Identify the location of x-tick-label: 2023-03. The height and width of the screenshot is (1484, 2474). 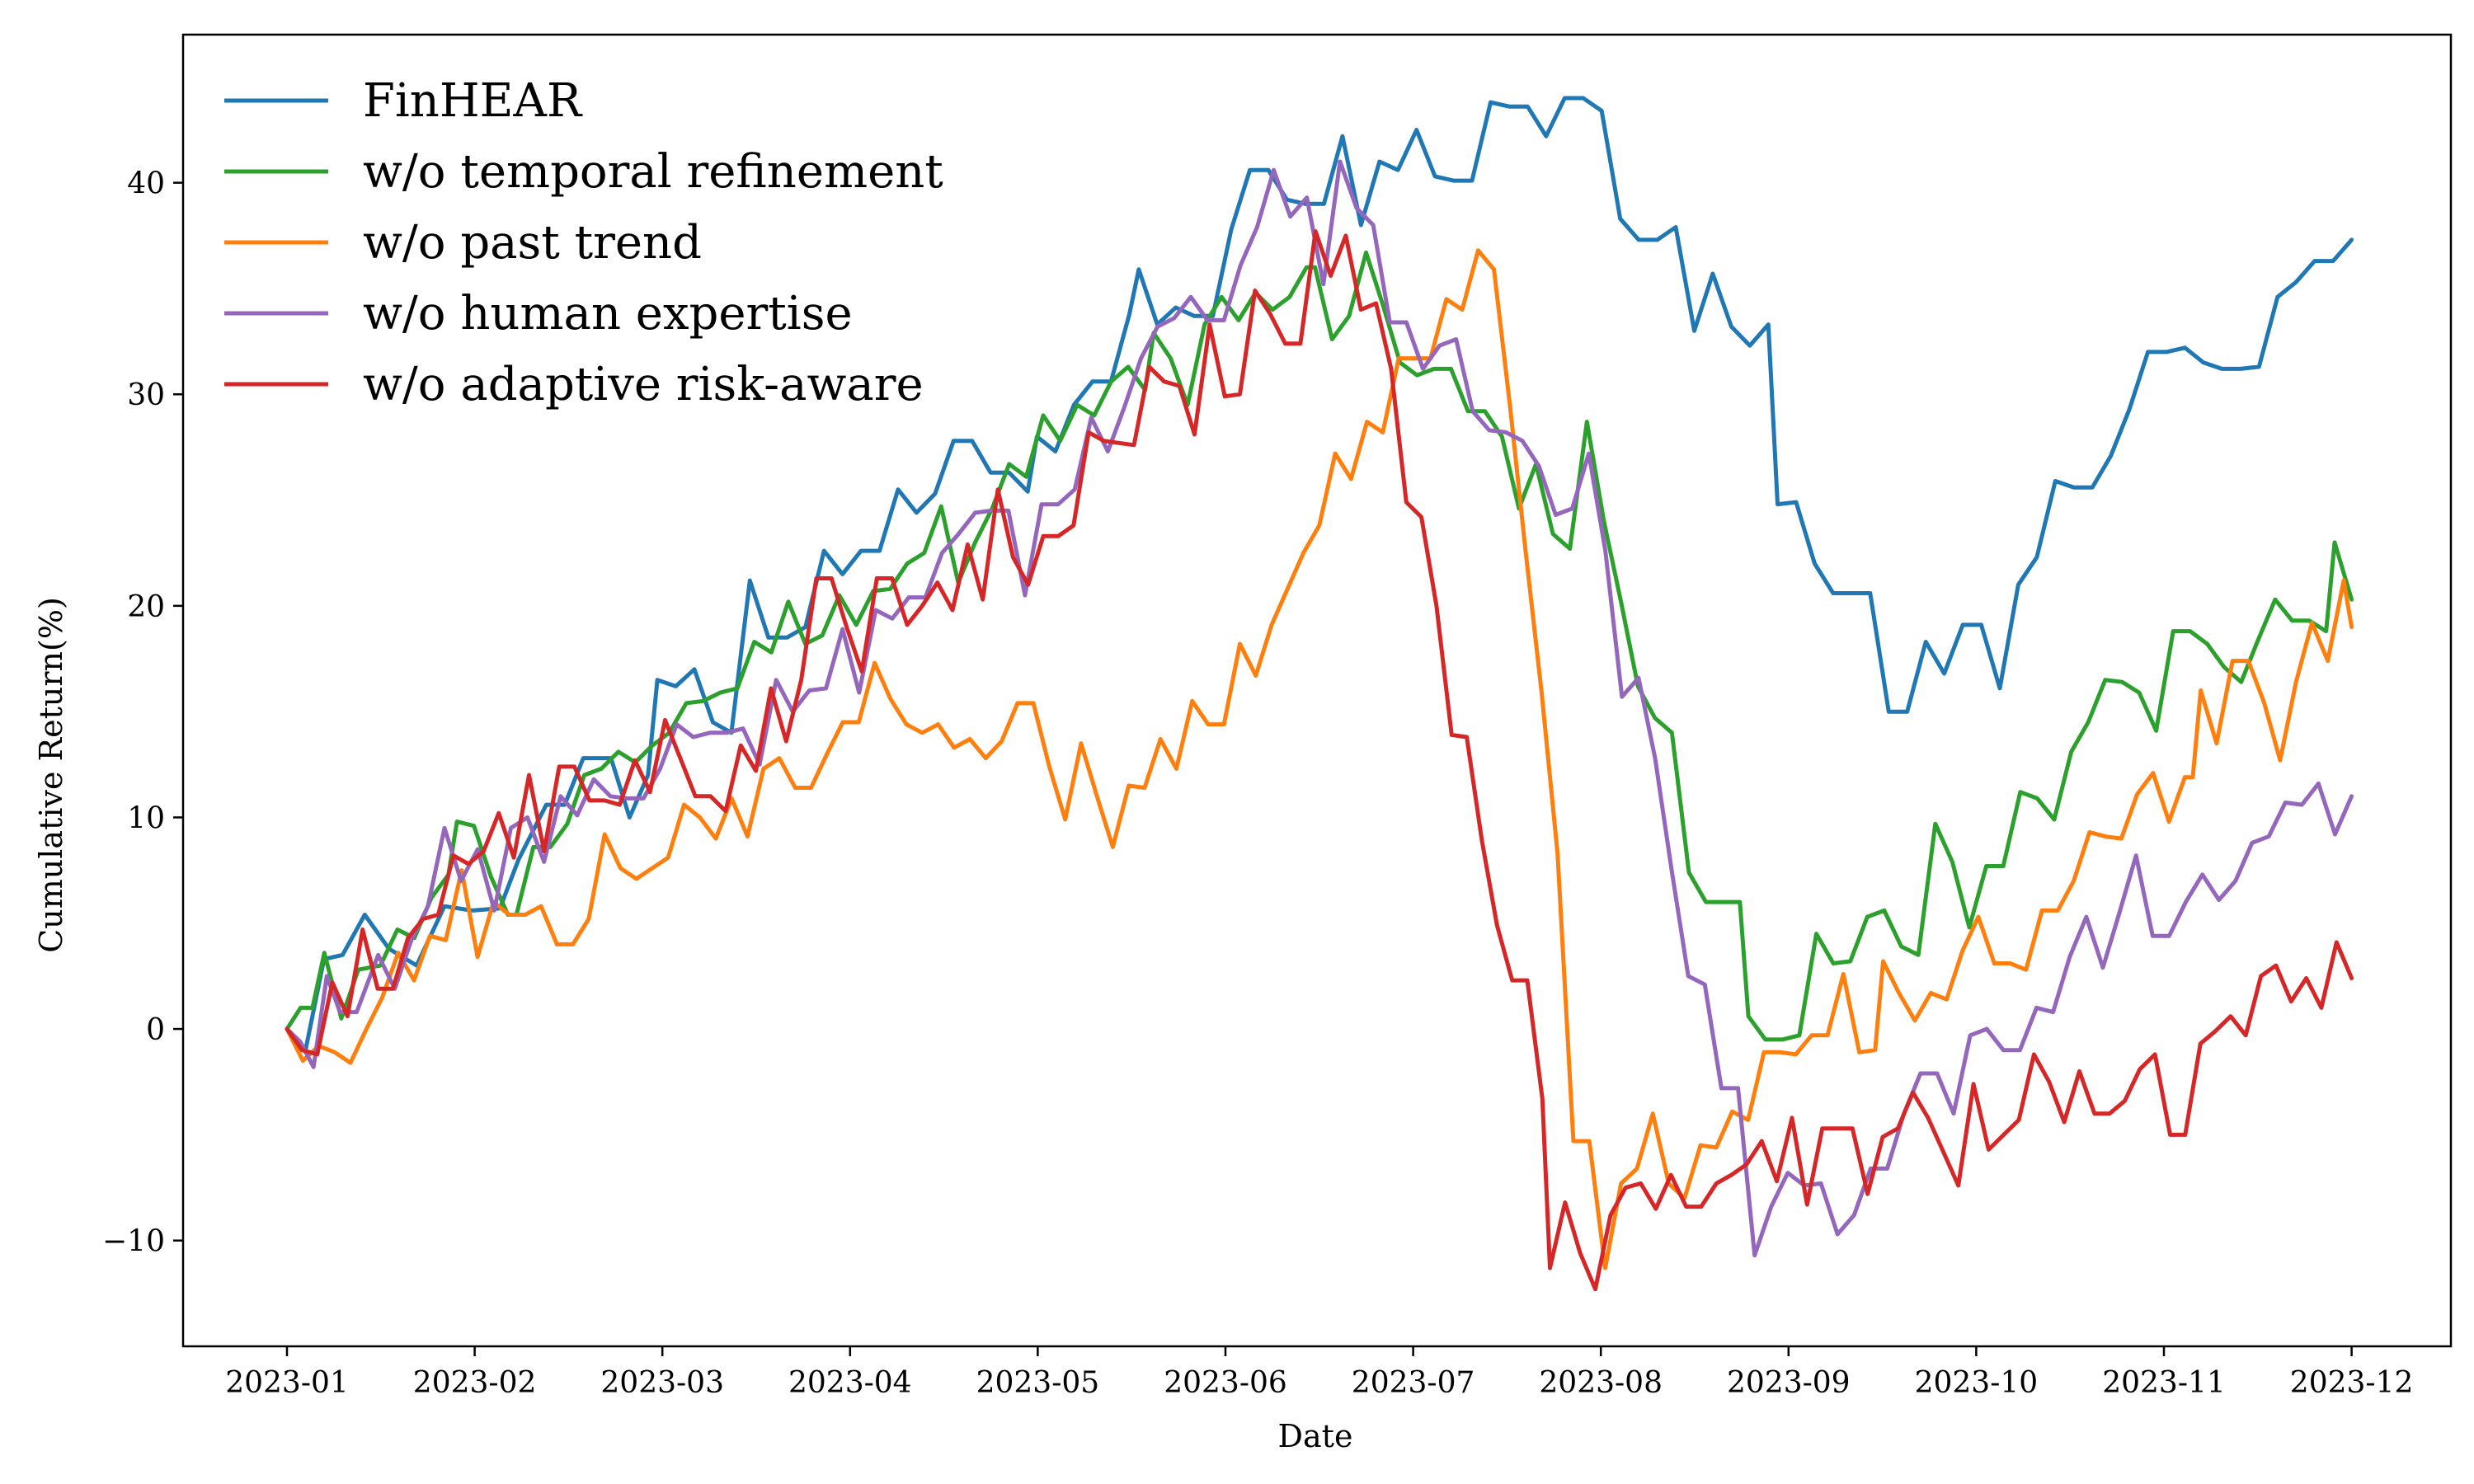
(662, 1383).